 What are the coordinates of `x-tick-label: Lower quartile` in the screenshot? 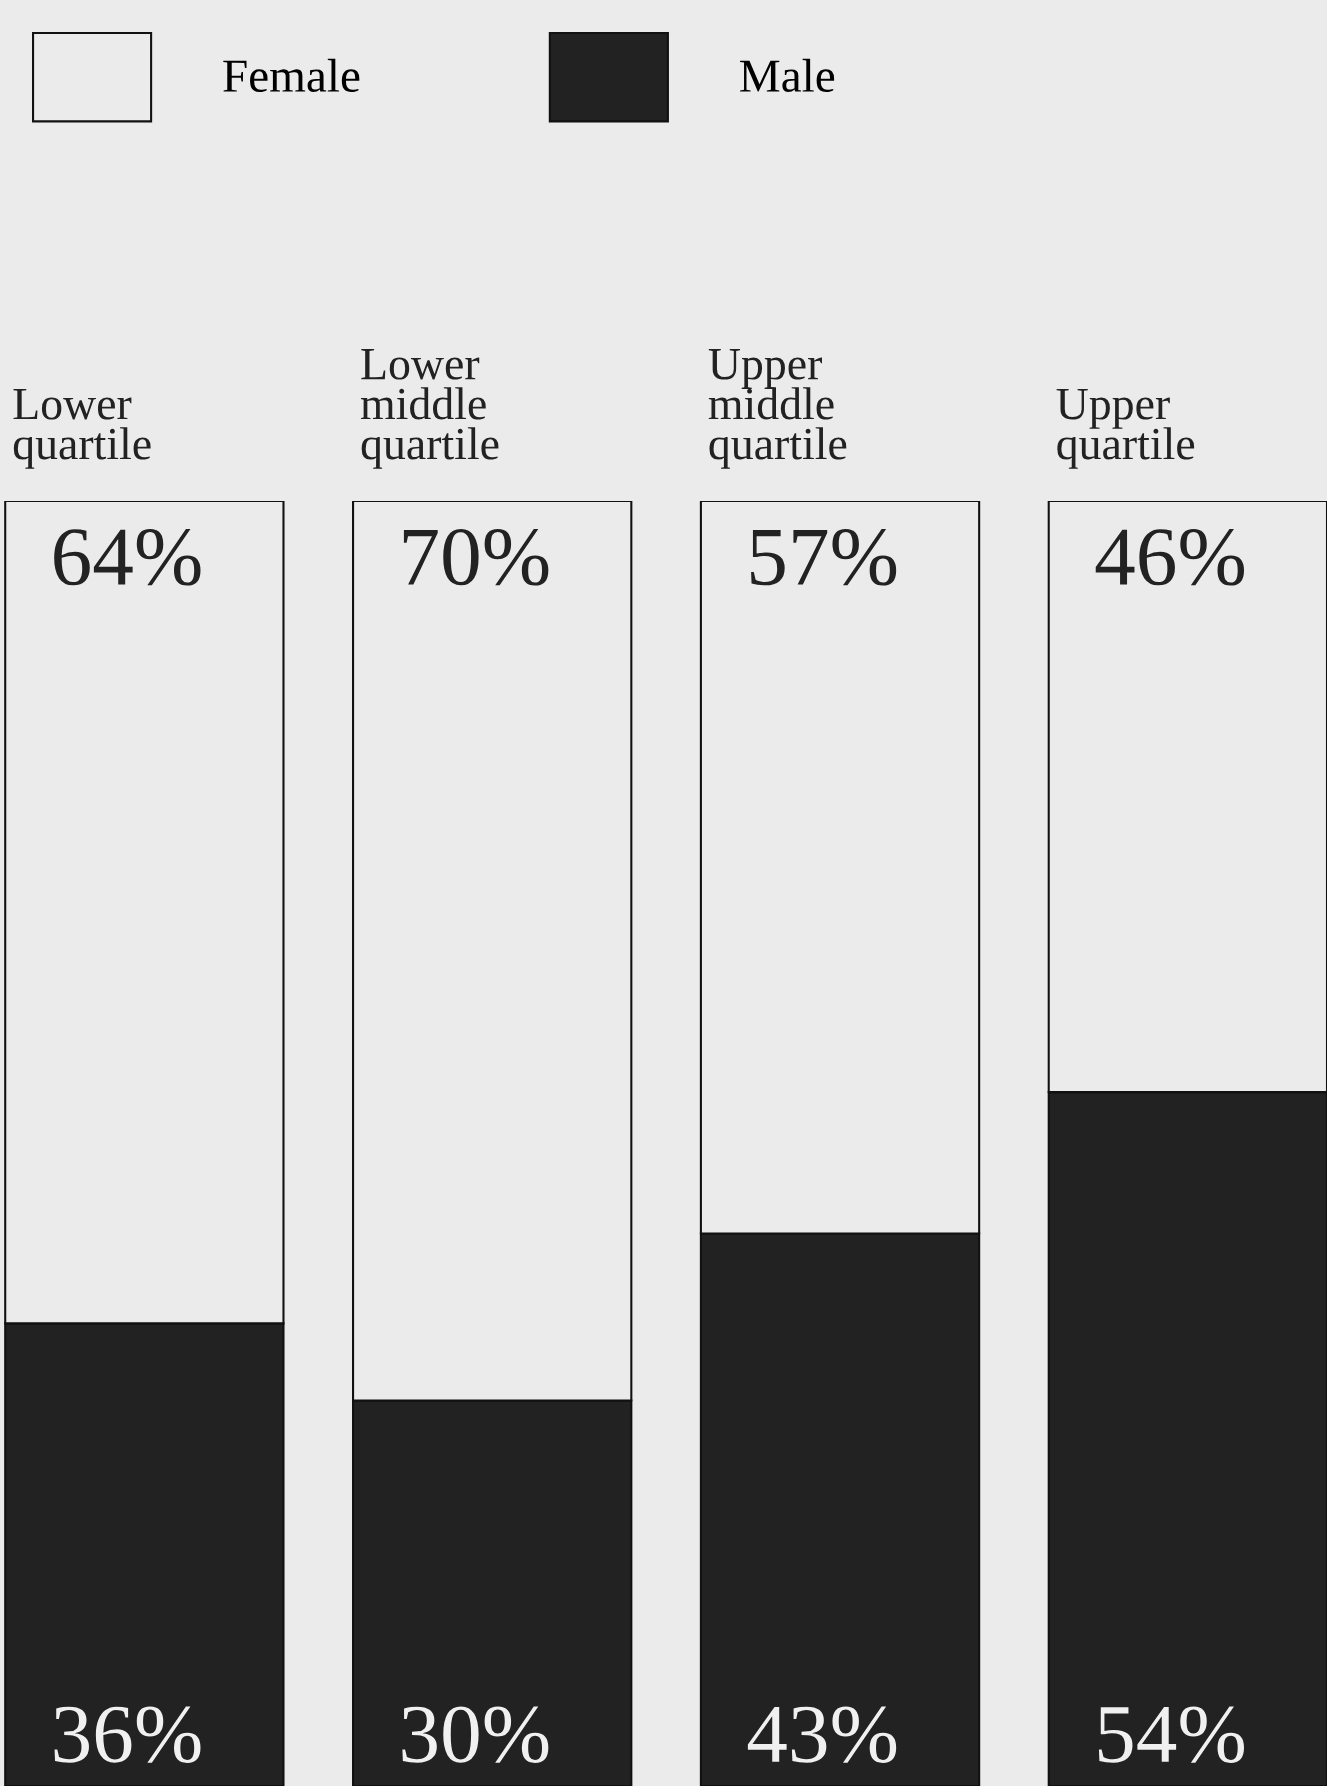 It's located at (82, 429).